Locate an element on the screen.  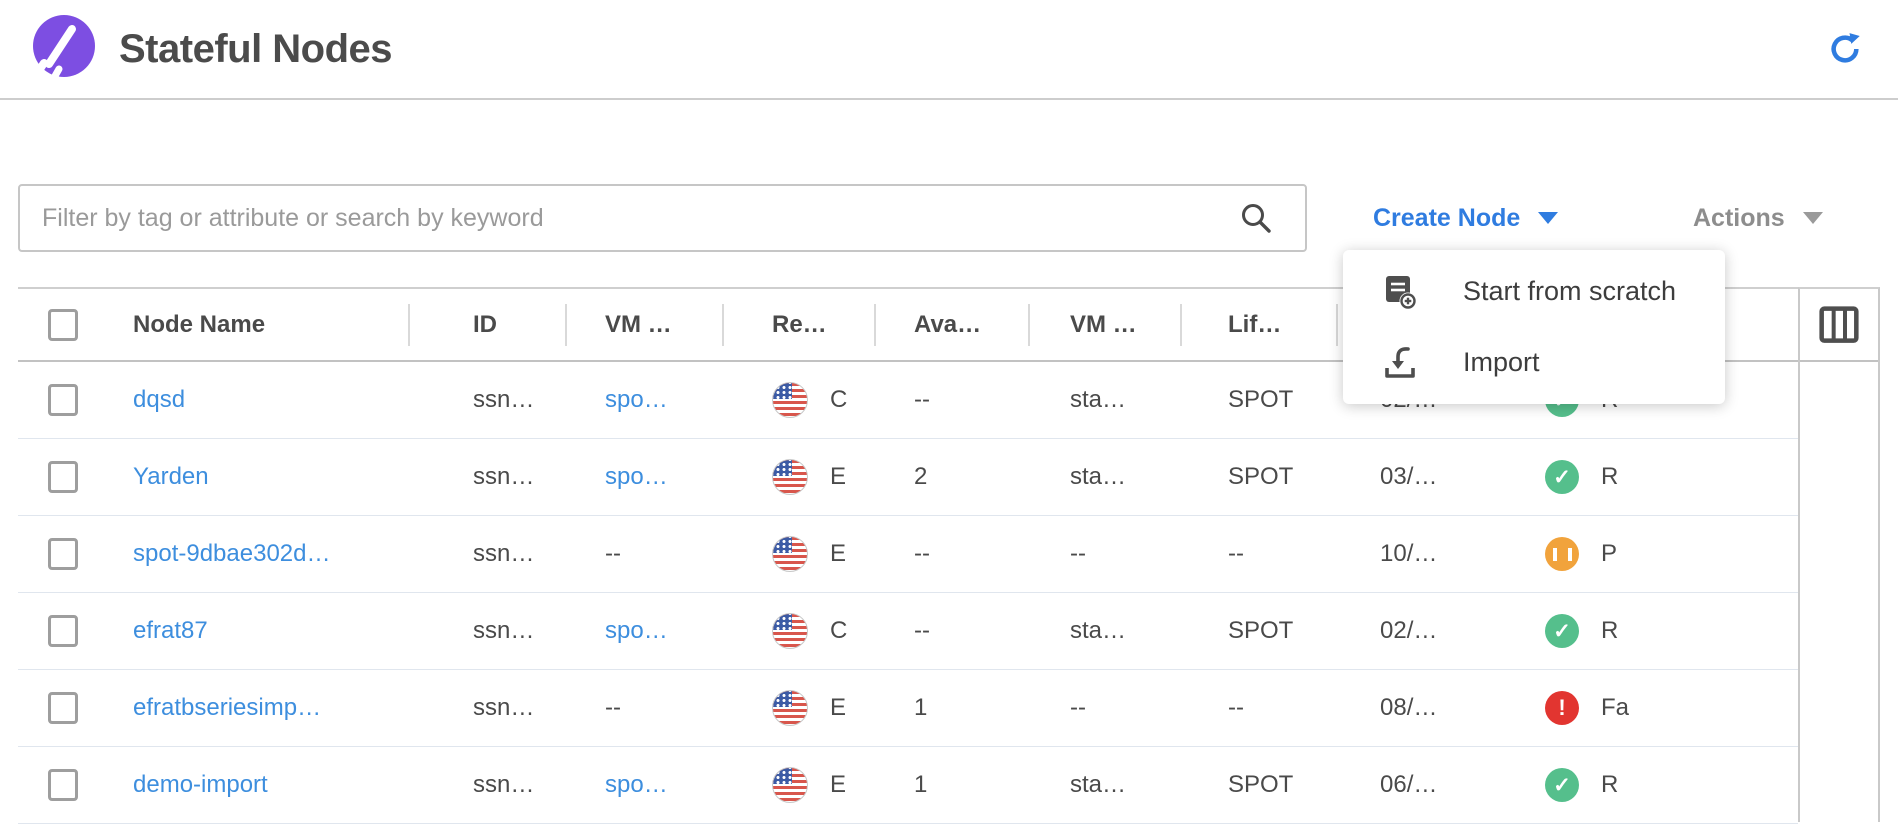
spot-logo-icon is located at coordinates (62, 48).